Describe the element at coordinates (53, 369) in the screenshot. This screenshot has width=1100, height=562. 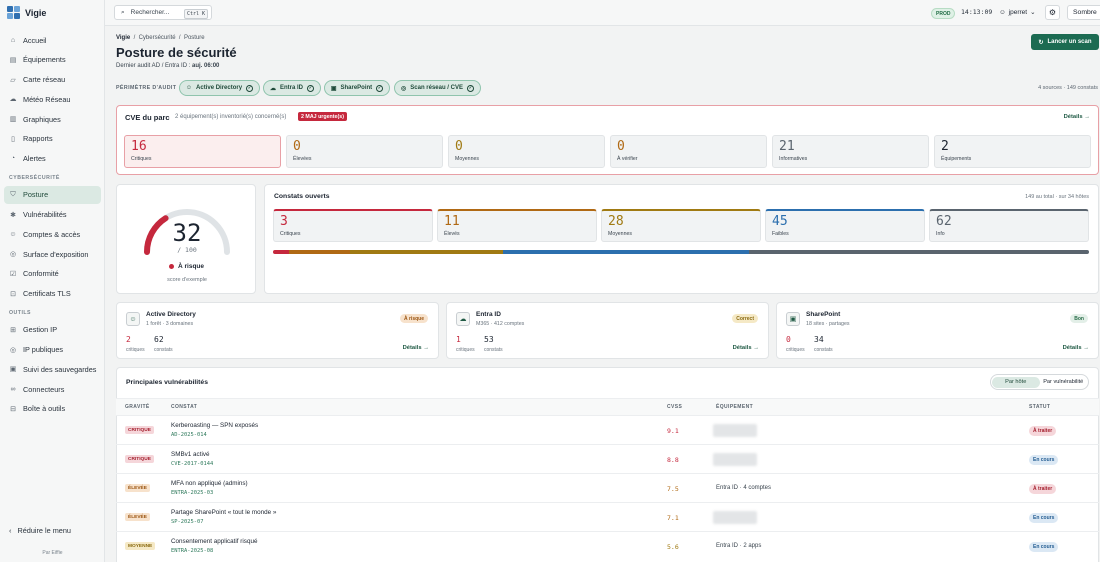
I see `sidebar-item-suivi-sauvegardes: ▣ Suivi des sauvegardes` at that location.